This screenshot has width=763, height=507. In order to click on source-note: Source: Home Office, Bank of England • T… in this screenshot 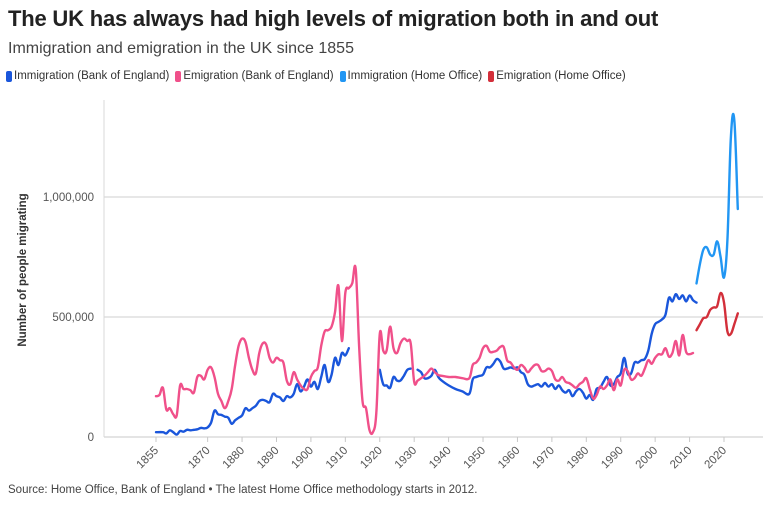, I will do `click(243, 490)`.